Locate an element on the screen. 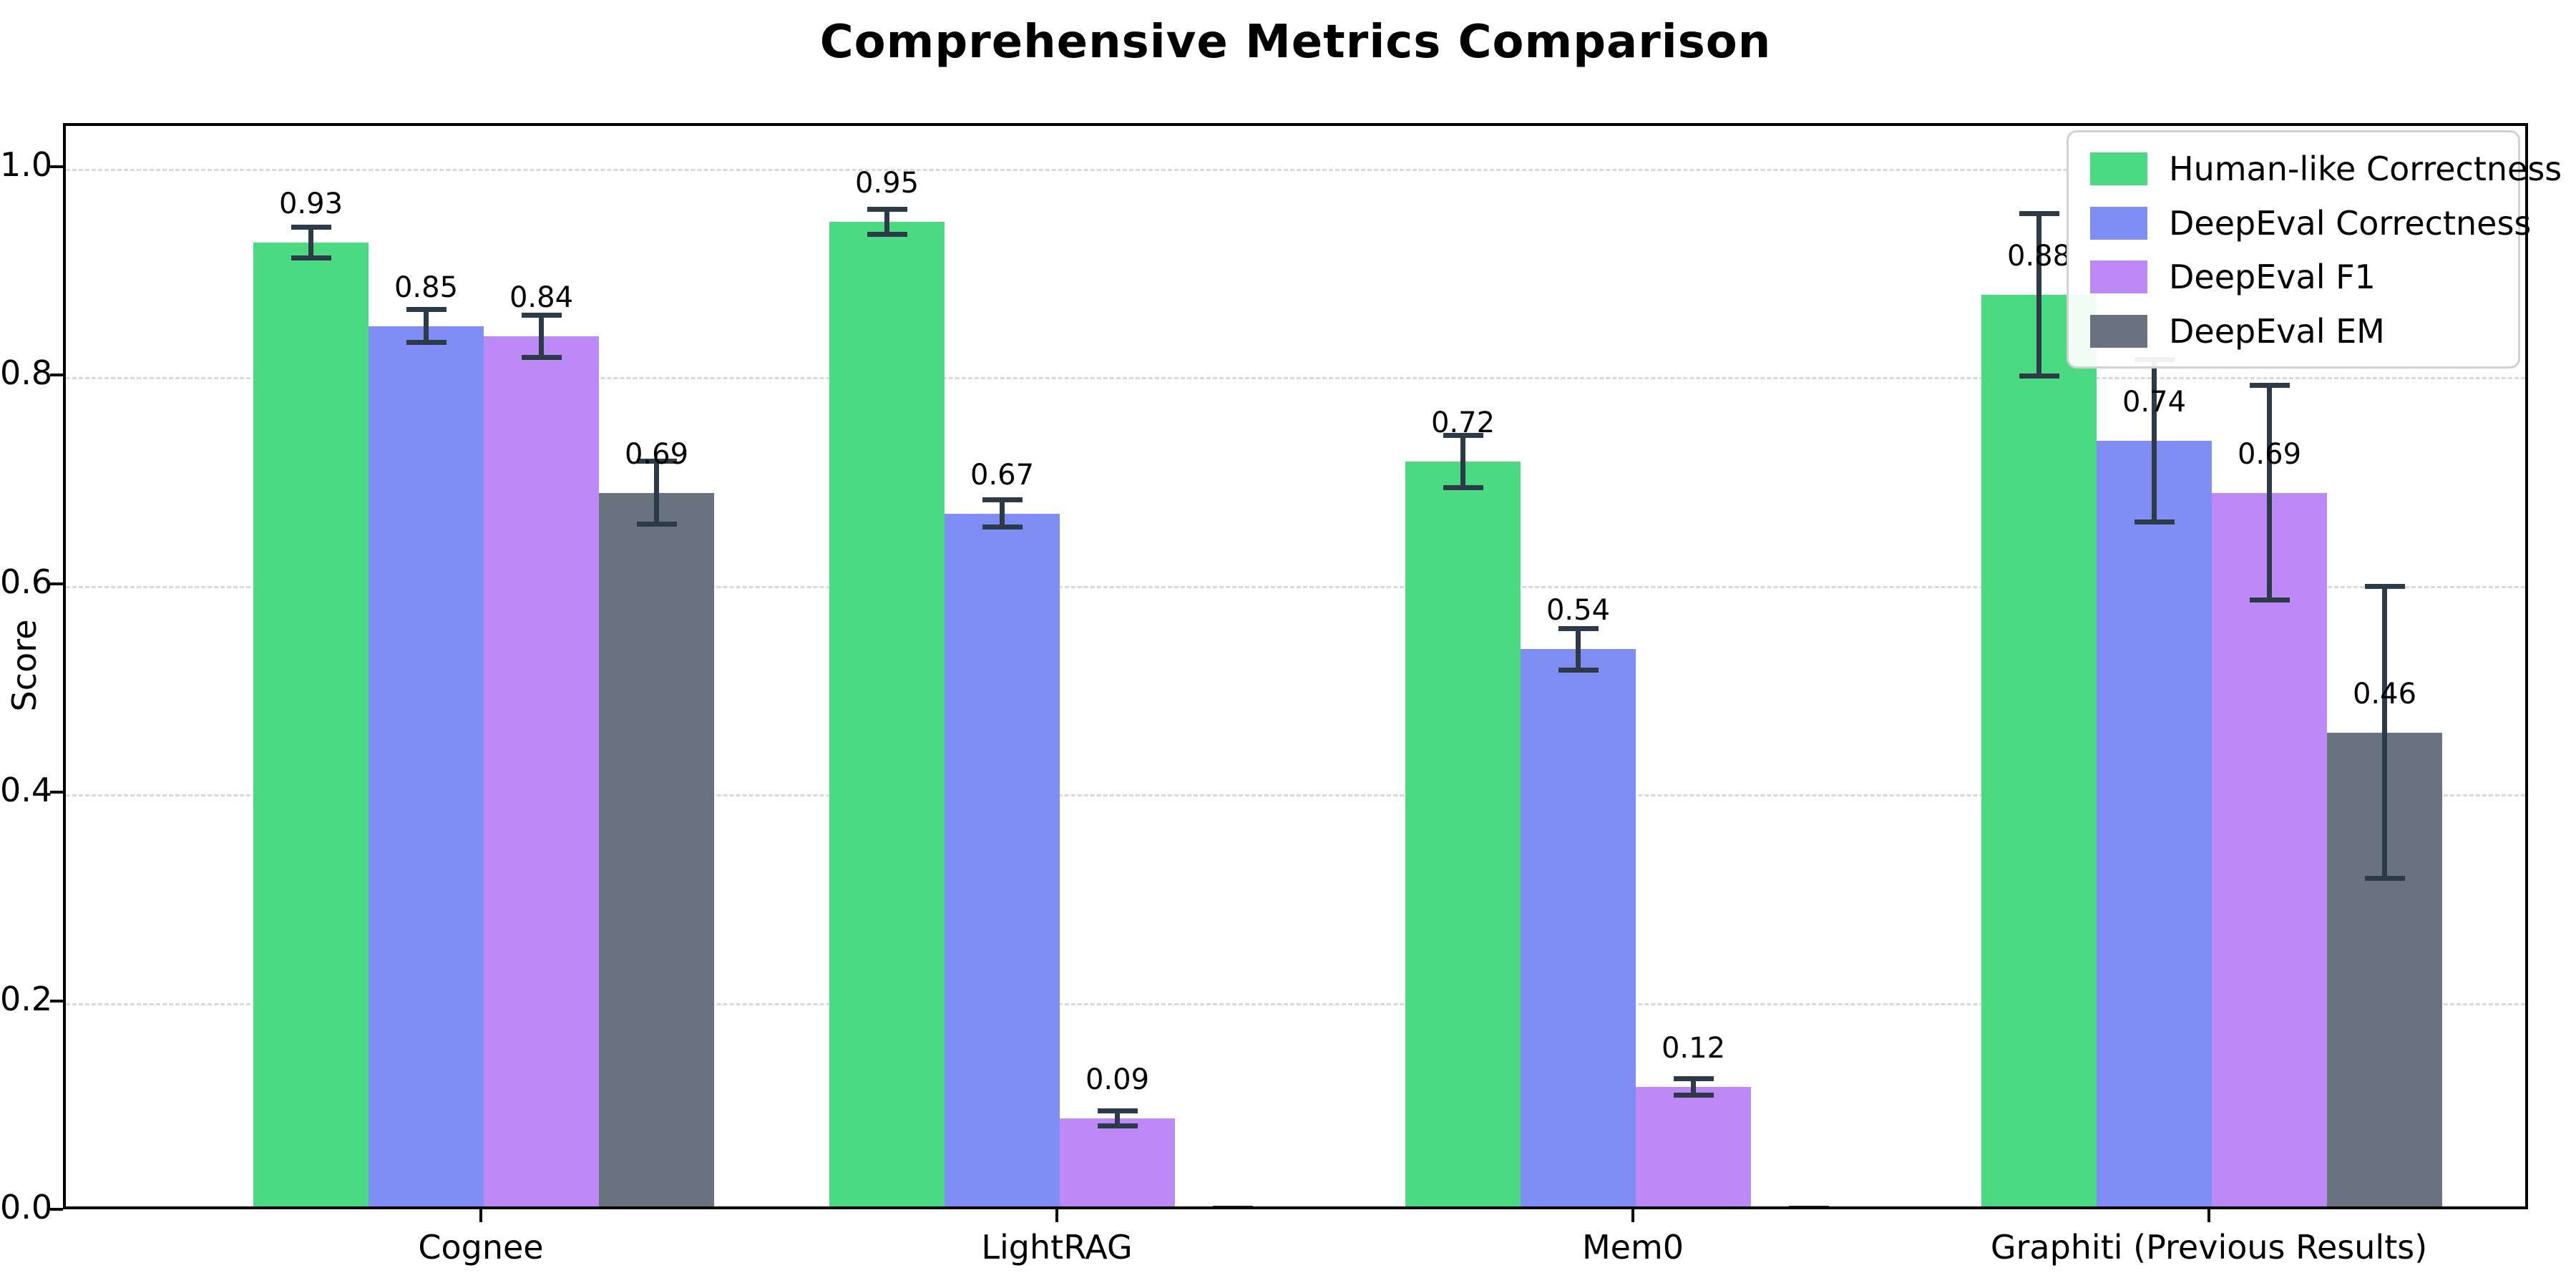 This screenshot has height=1288, width=2576. y-tick-label: 0.0 is located at coordinates (26, 1207).